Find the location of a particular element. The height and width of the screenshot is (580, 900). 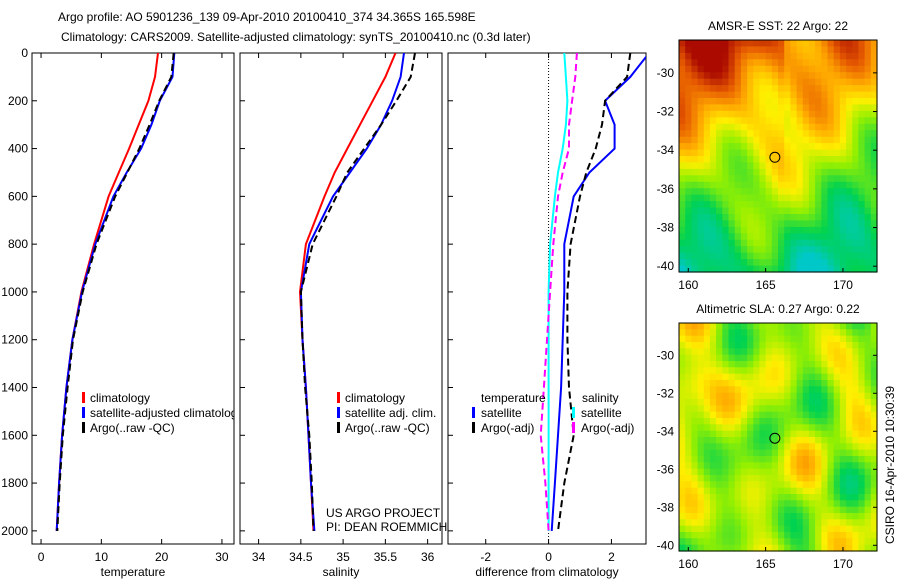

x-tick-label: 35 is located at coordinates (343, 557).